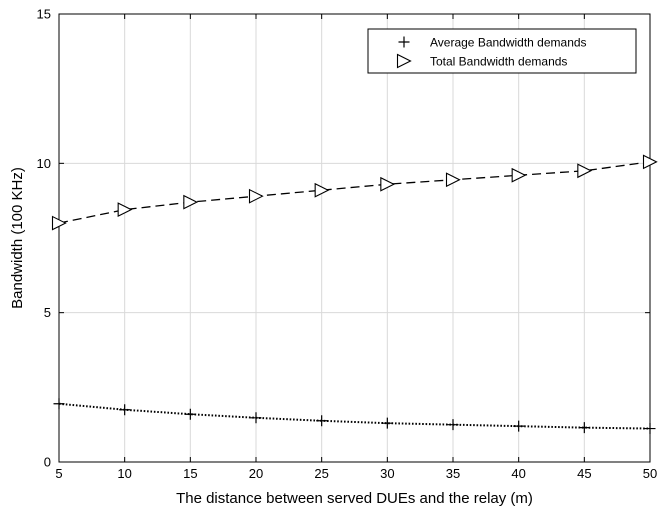 This screenshot has height=515, width=661. What do you see at coordinates (58, 473) in the screenshot?
I see `x-tick-label: 5` at bounding box center [58, 473].